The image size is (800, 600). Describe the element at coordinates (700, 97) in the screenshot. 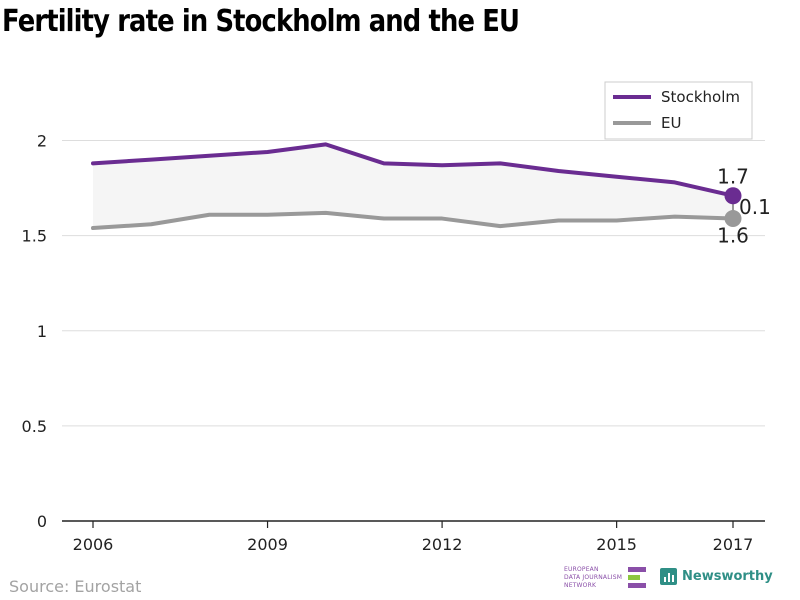

I see `legend-label-stockholm: Stockholm` at that location.